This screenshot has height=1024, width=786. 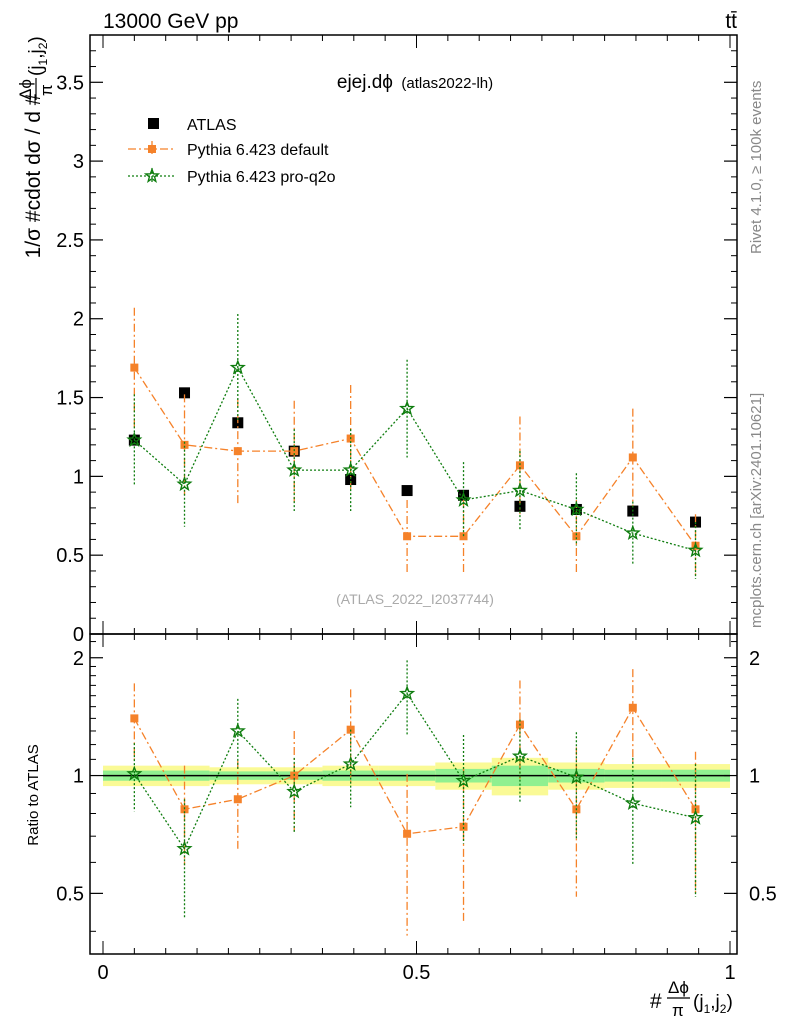 What do you see at coordinates (170, 21) in the screenshot?
I see `energy-label: 13000 GeV pp` at bounding box center [170, 21].